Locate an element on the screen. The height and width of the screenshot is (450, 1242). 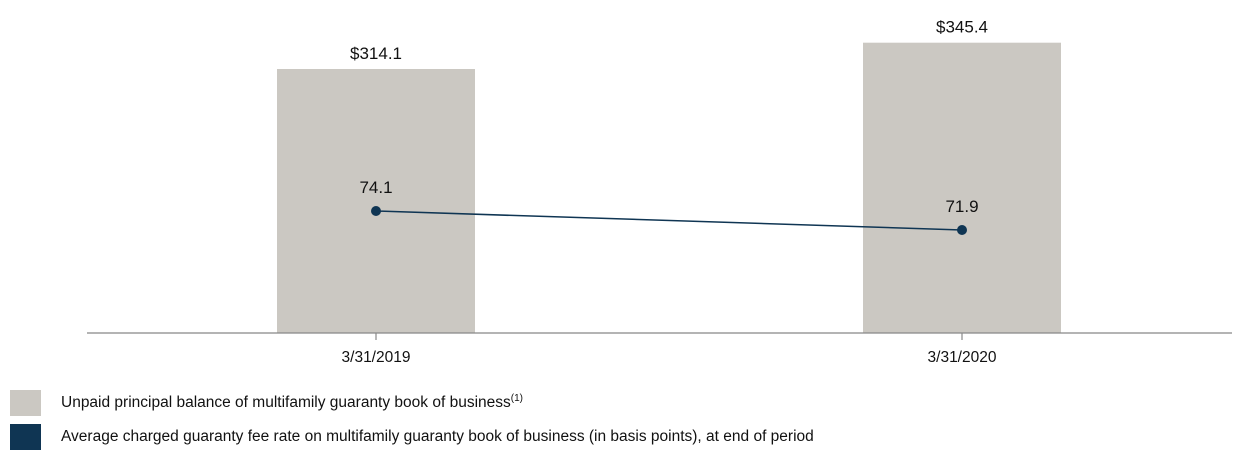
bar-value-label-1: $345.4 is located at coordinates (962, 27).